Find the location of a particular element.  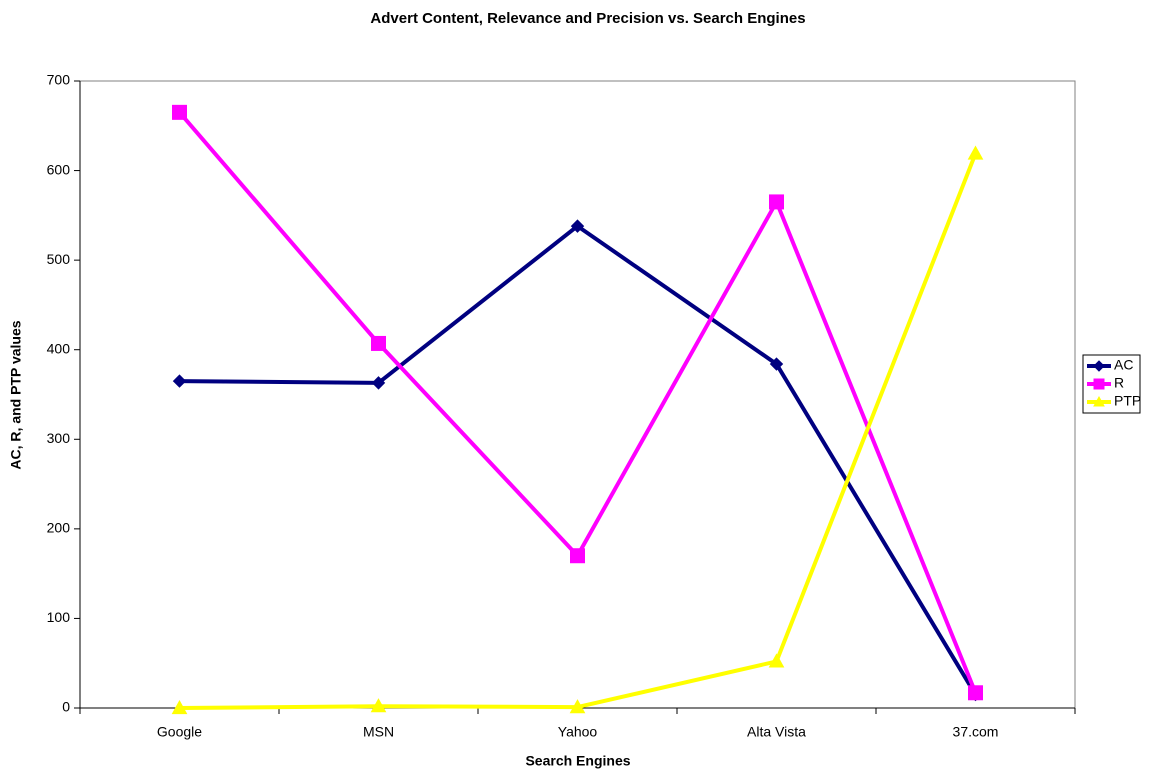

legend-label: AC is located at coordinates (1123, 365).